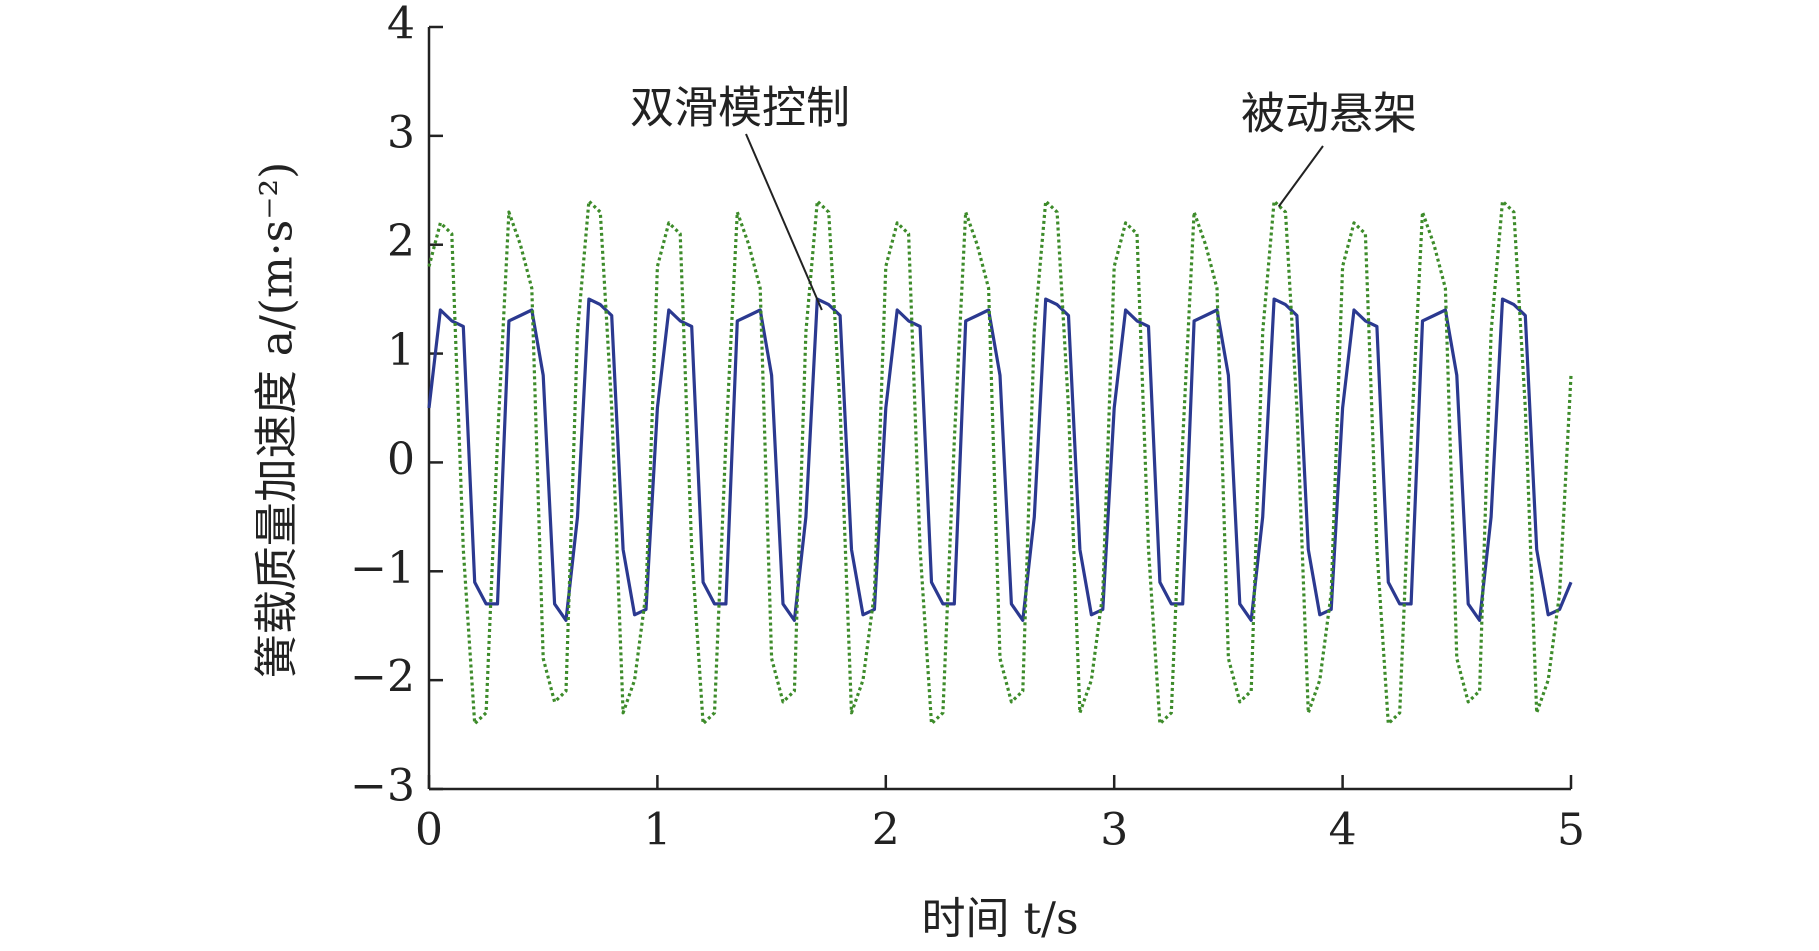 Image resolution: width=1819 pixels, height=951 pixels. What do you see at coordinates (382, 677) in the screenshot?
I see `y-tick-label: −2` at bounding box center [382, 677].